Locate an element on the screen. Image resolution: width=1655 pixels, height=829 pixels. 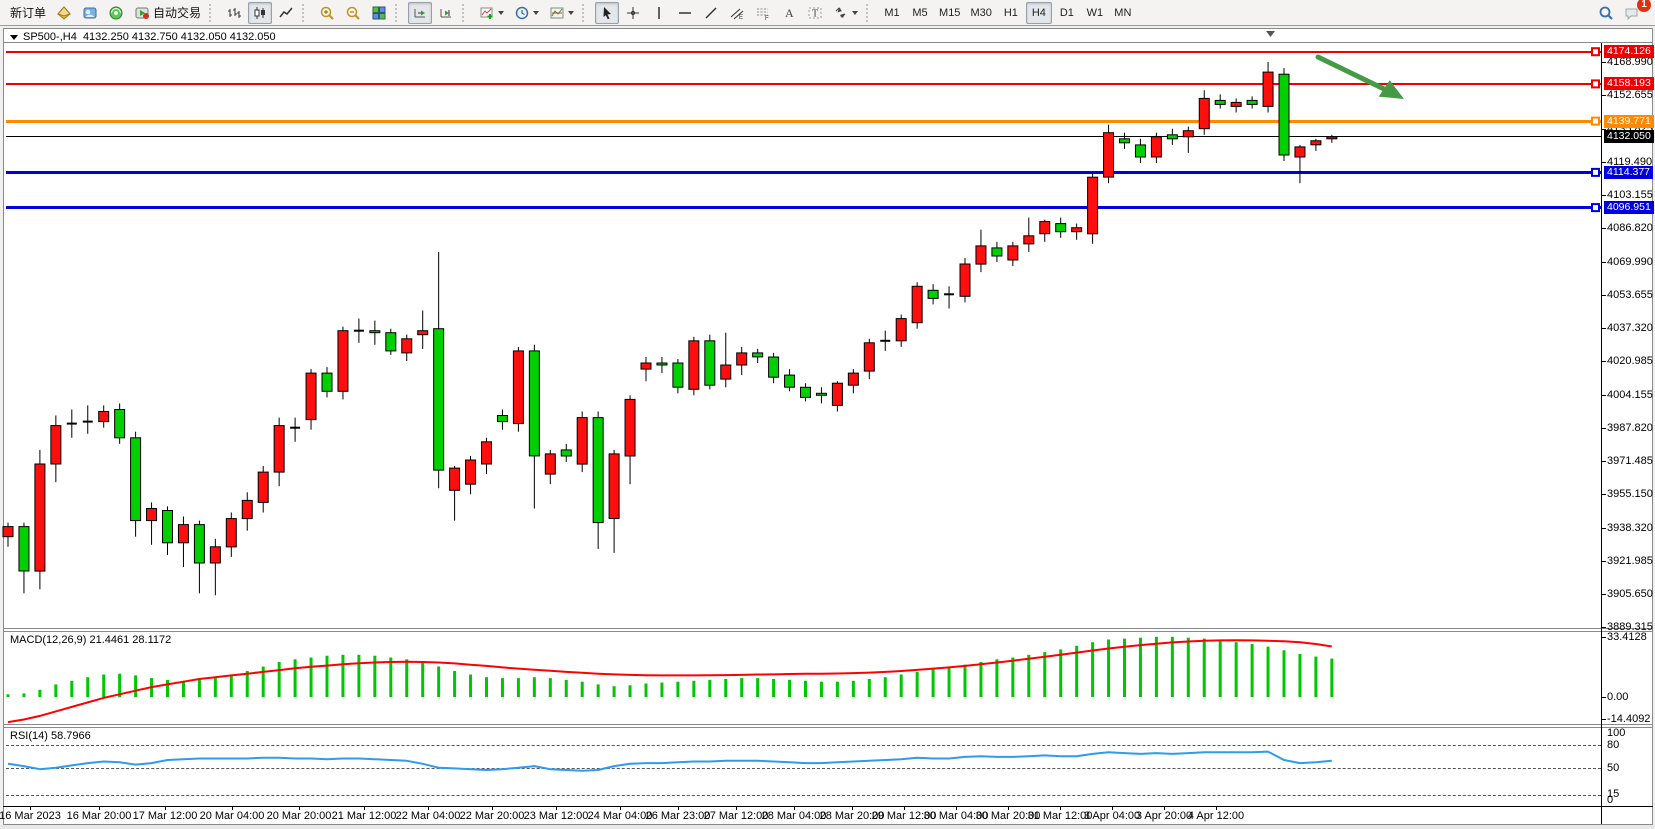
horizontal-line-4174.126 is located at coordinates (803, 51).